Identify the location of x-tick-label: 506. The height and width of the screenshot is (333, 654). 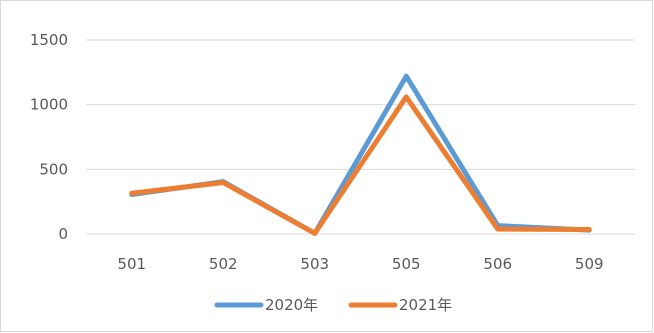
(497, 264).